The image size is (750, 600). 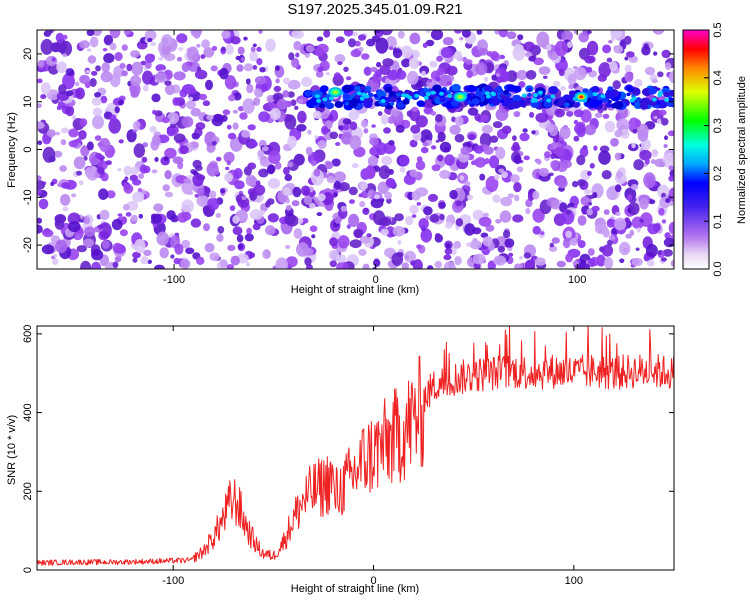 I want to click on snr-y-tick-label: 200, so click(x=28, y=491).